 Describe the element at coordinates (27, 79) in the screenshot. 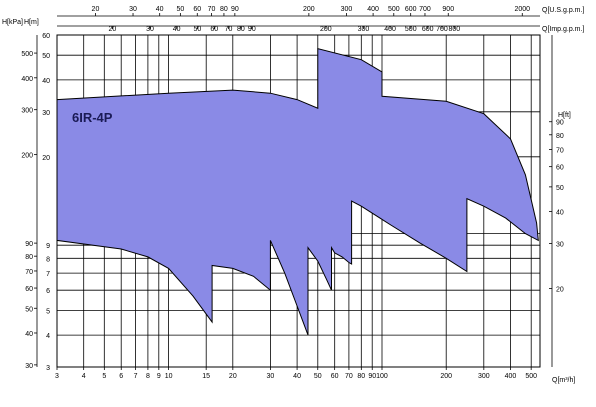

I see `left-kpa-tick-label: 400` at that location.